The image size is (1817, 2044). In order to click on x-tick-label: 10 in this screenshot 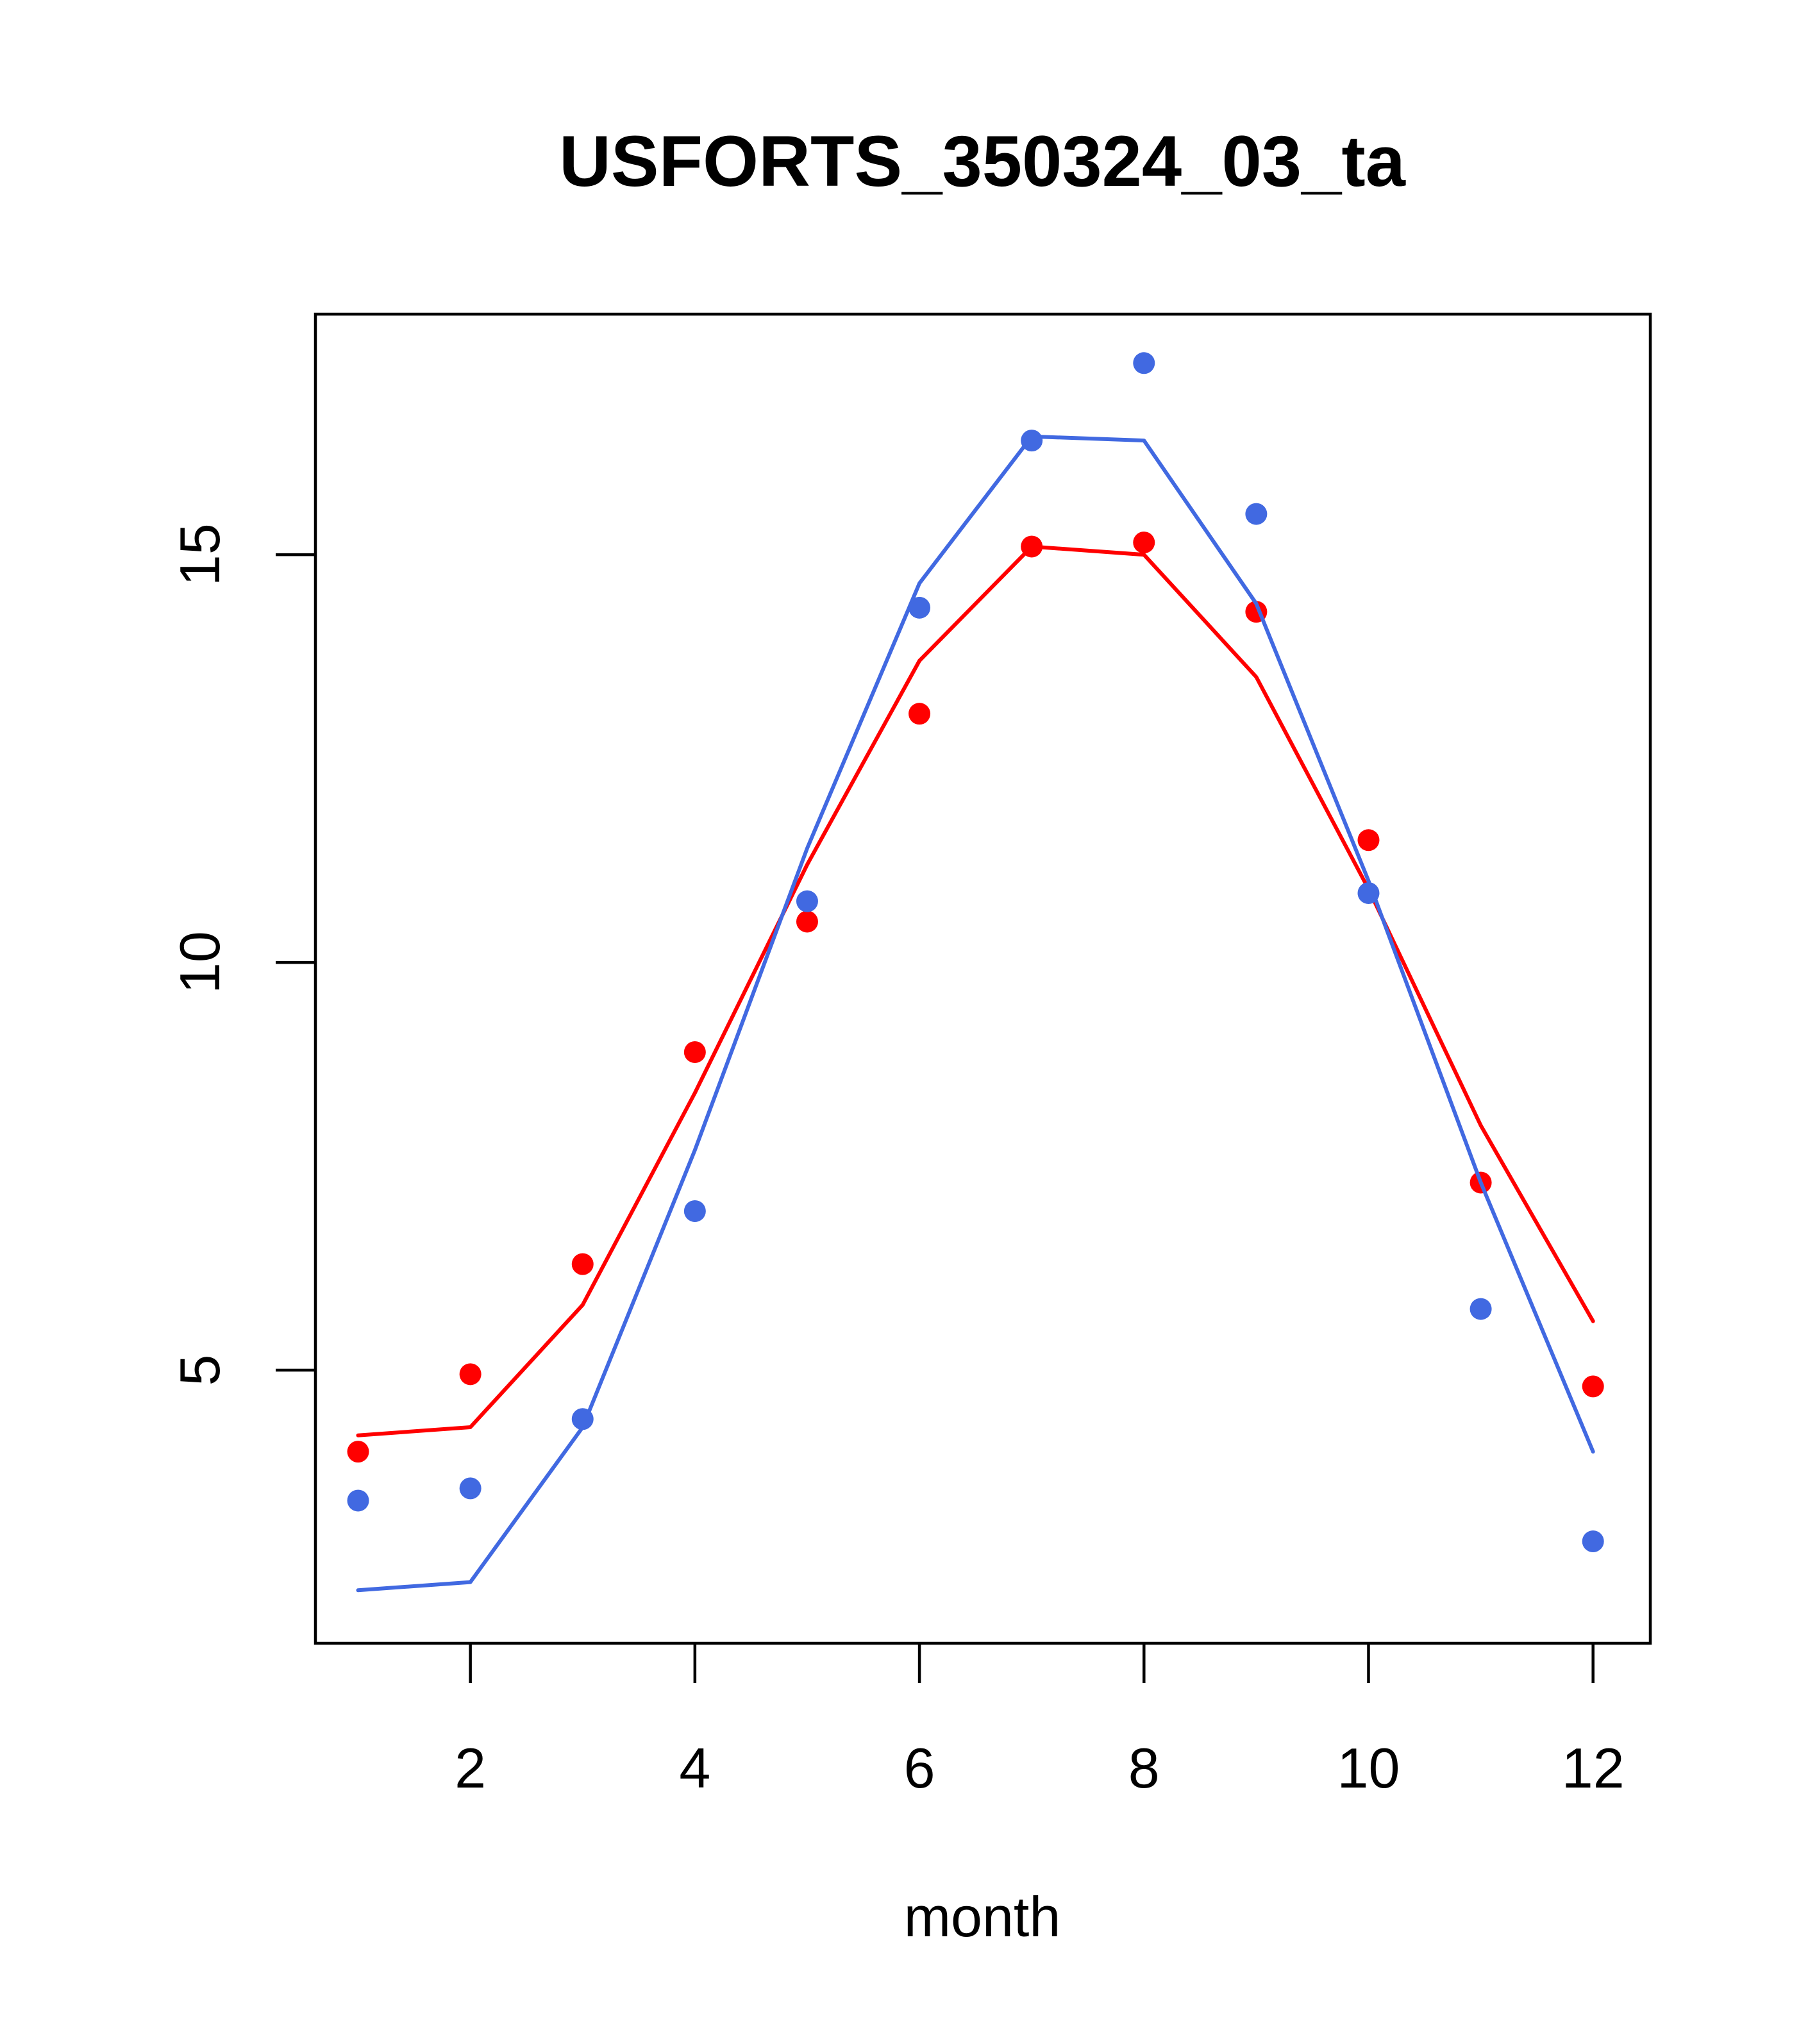, I will do `click(1368, 1768)`.